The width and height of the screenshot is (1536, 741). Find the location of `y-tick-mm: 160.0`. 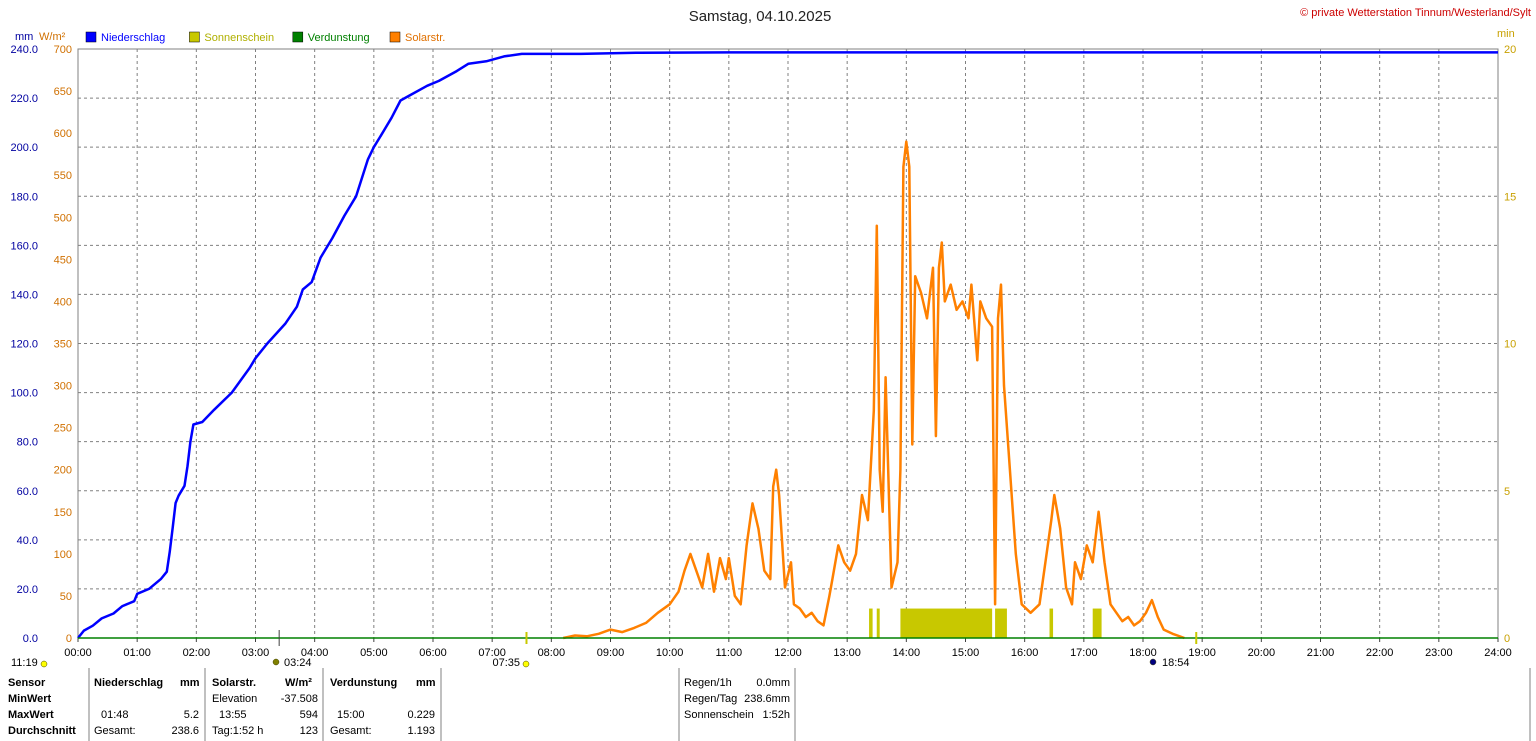

y-tick-mm: 160.0 is located at coordinates (24, 246).